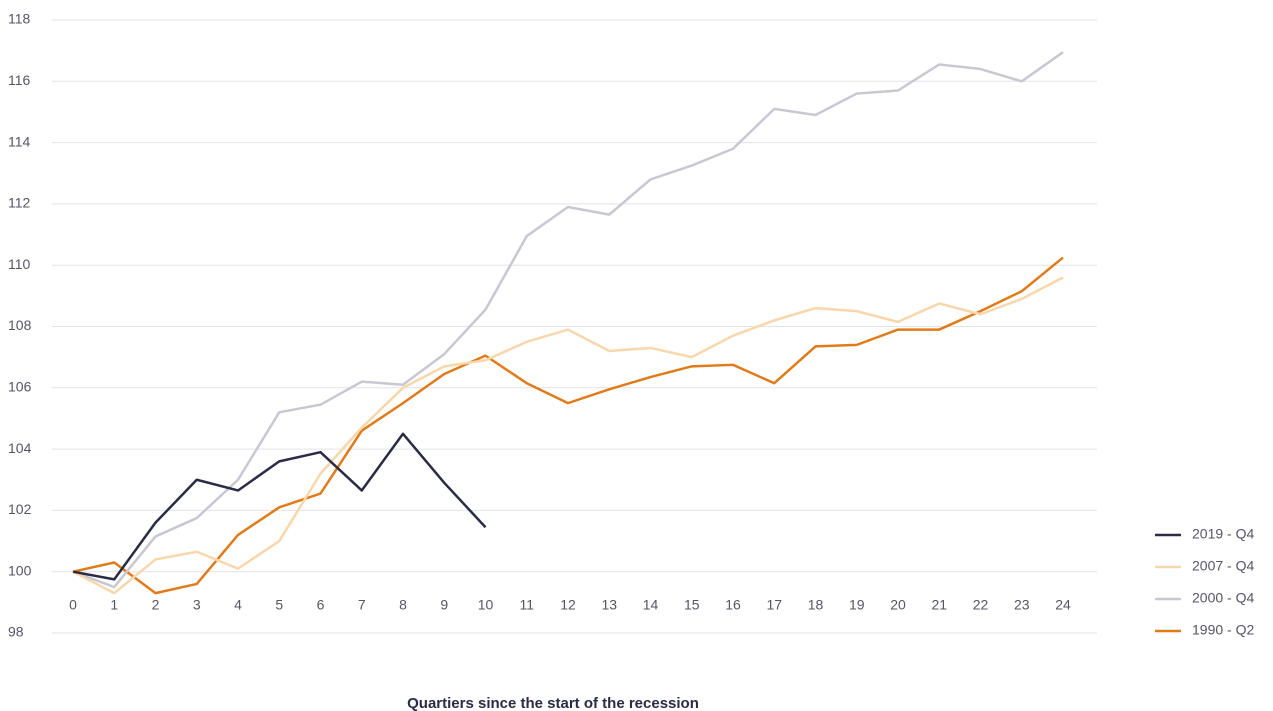  I want to click on y-tick-label: 102, so click(20, 509).